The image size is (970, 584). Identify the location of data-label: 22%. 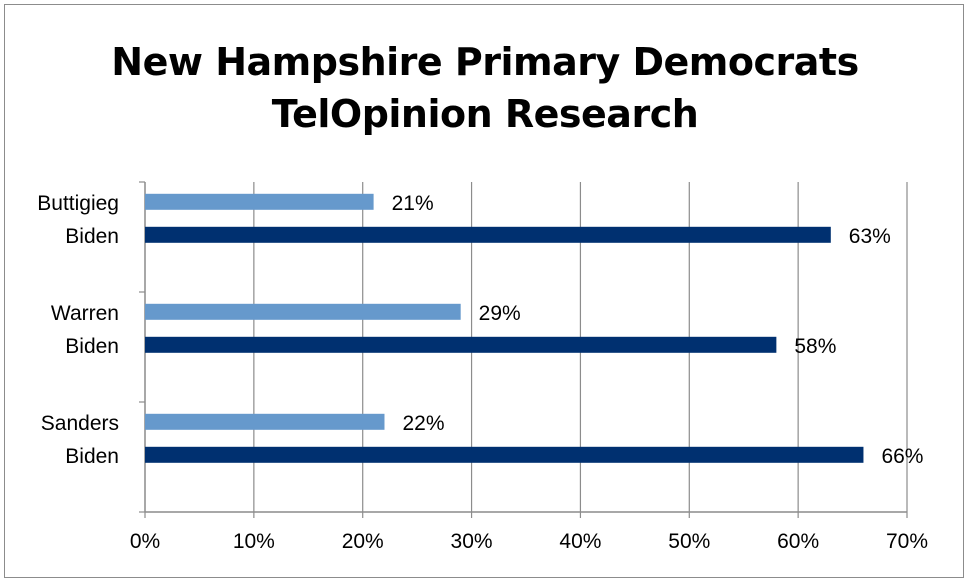
(423, 423).